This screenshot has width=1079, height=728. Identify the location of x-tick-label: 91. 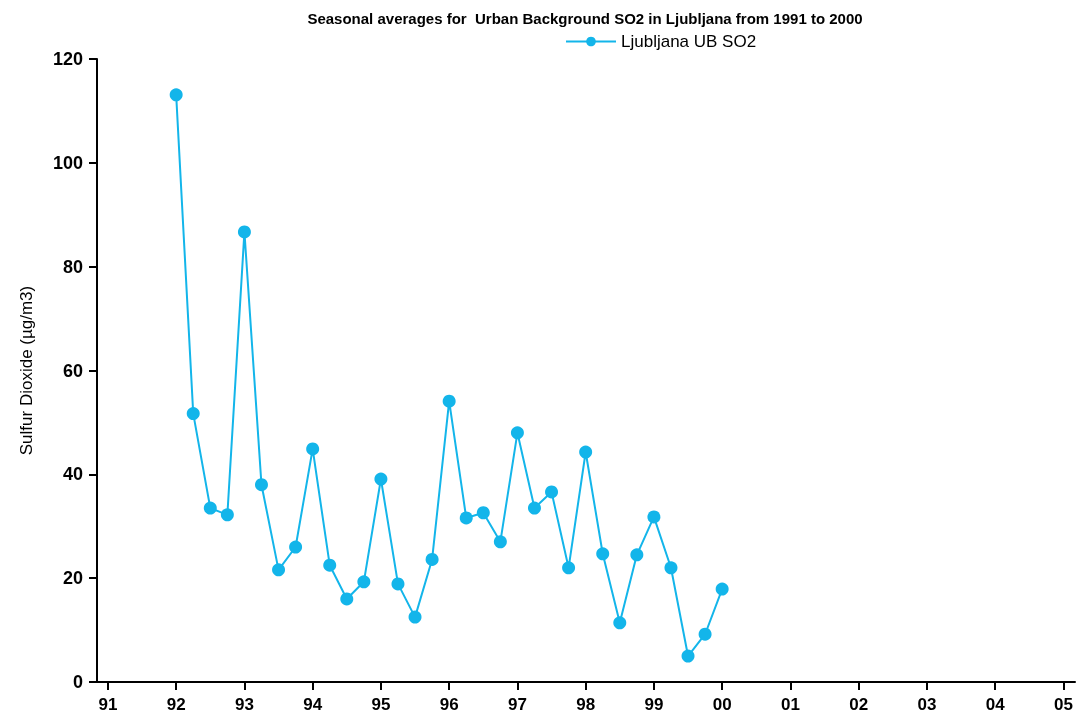
(108, 704).